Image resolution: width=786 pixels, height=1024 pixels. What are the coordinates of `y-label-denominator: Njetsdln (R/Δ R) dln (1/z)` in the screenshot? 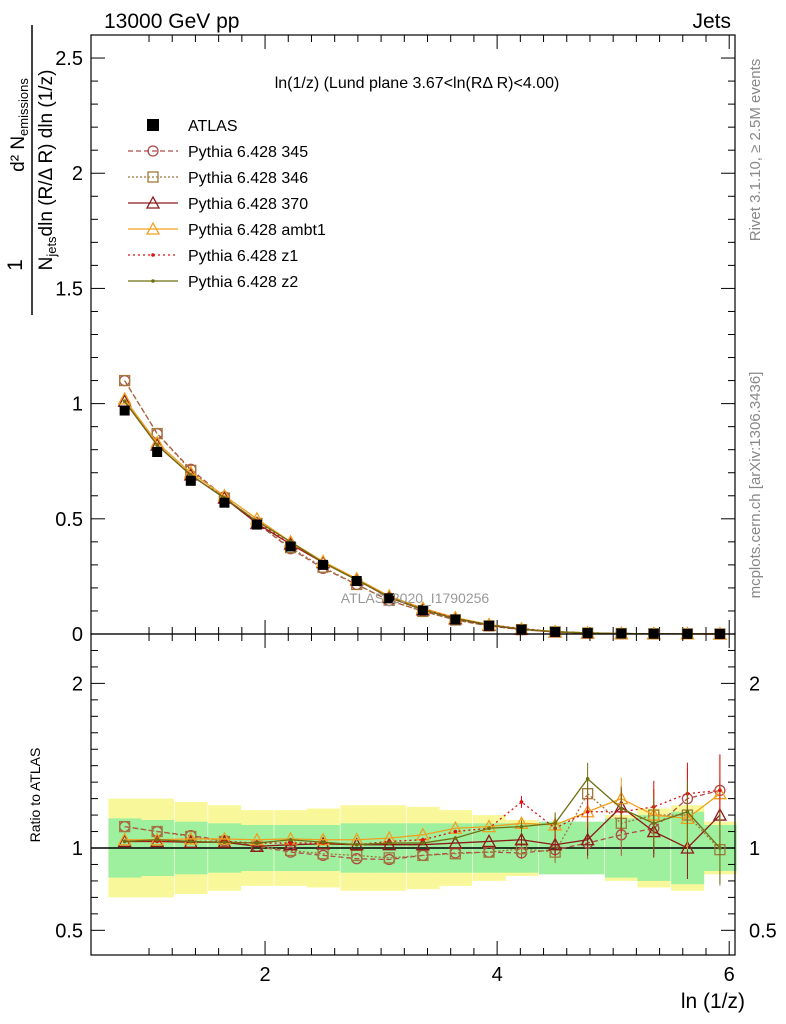 It's located at (47, 170).